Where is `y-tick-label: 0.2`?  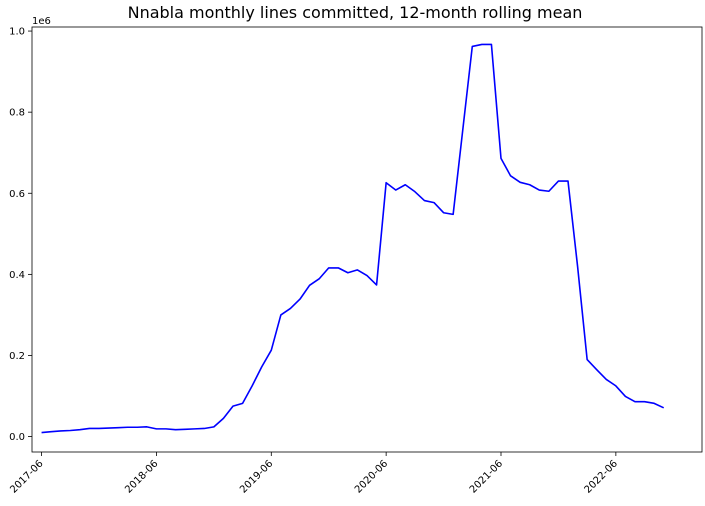 y-tick-label: 0.2 is located at coordinates (17, 356).